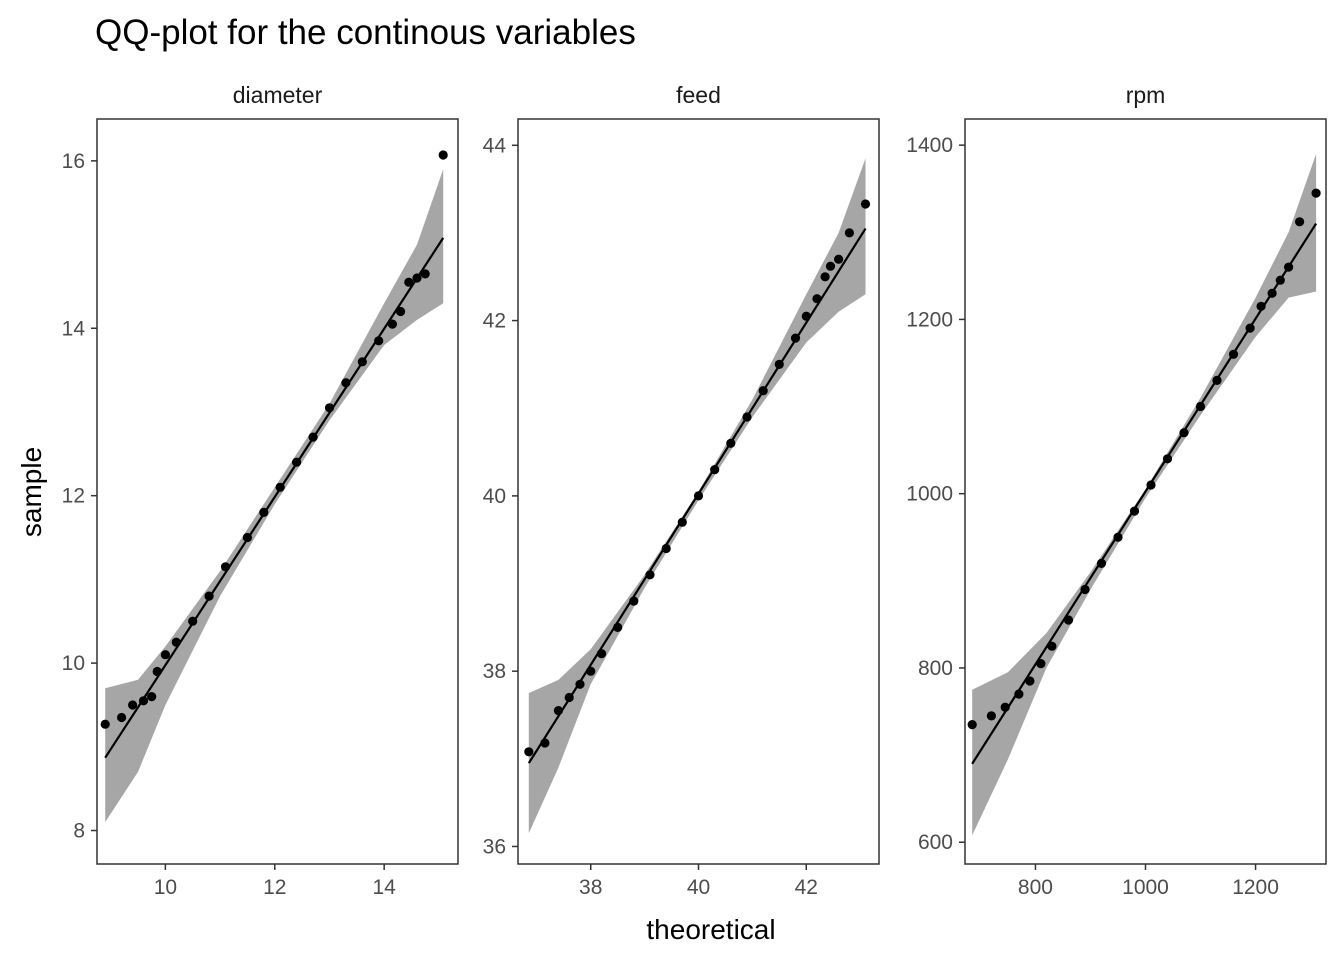 The image size is (1344, 960). Describe the element at coordinates (274, 887) in the screenshot. I see `x-tick-label: 12` at that location.